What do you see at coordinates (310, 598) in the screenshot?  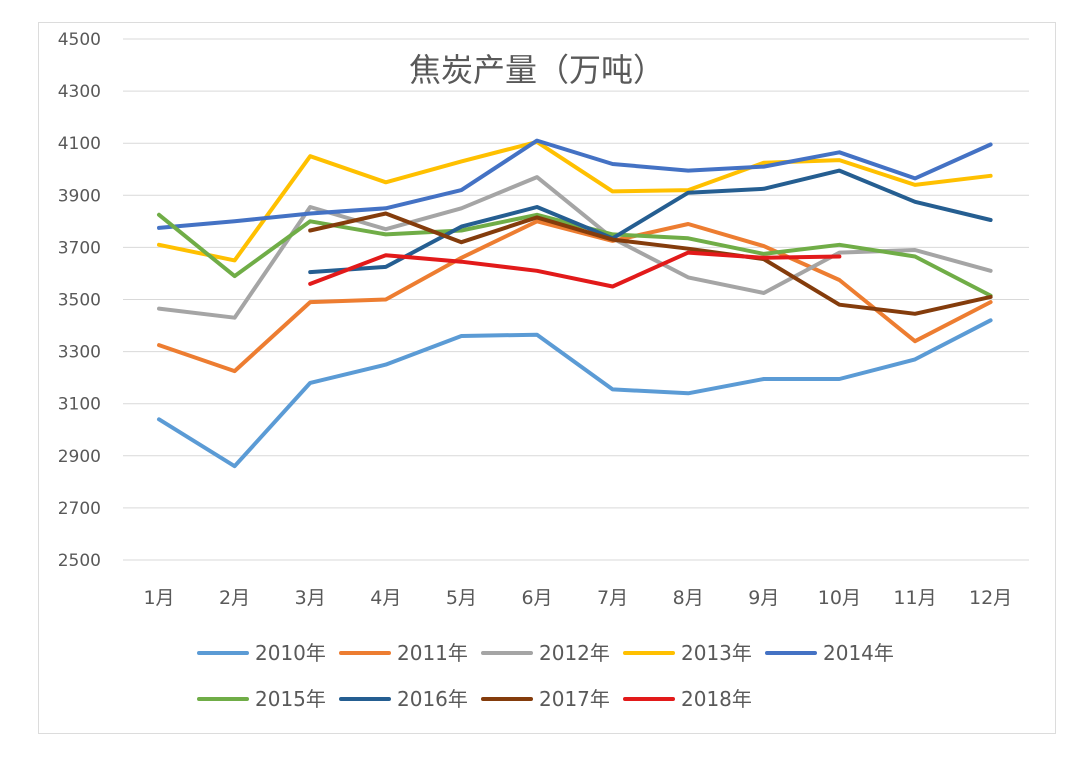 I see `x-tick-label: 3月` at bounding box center [310, 598].